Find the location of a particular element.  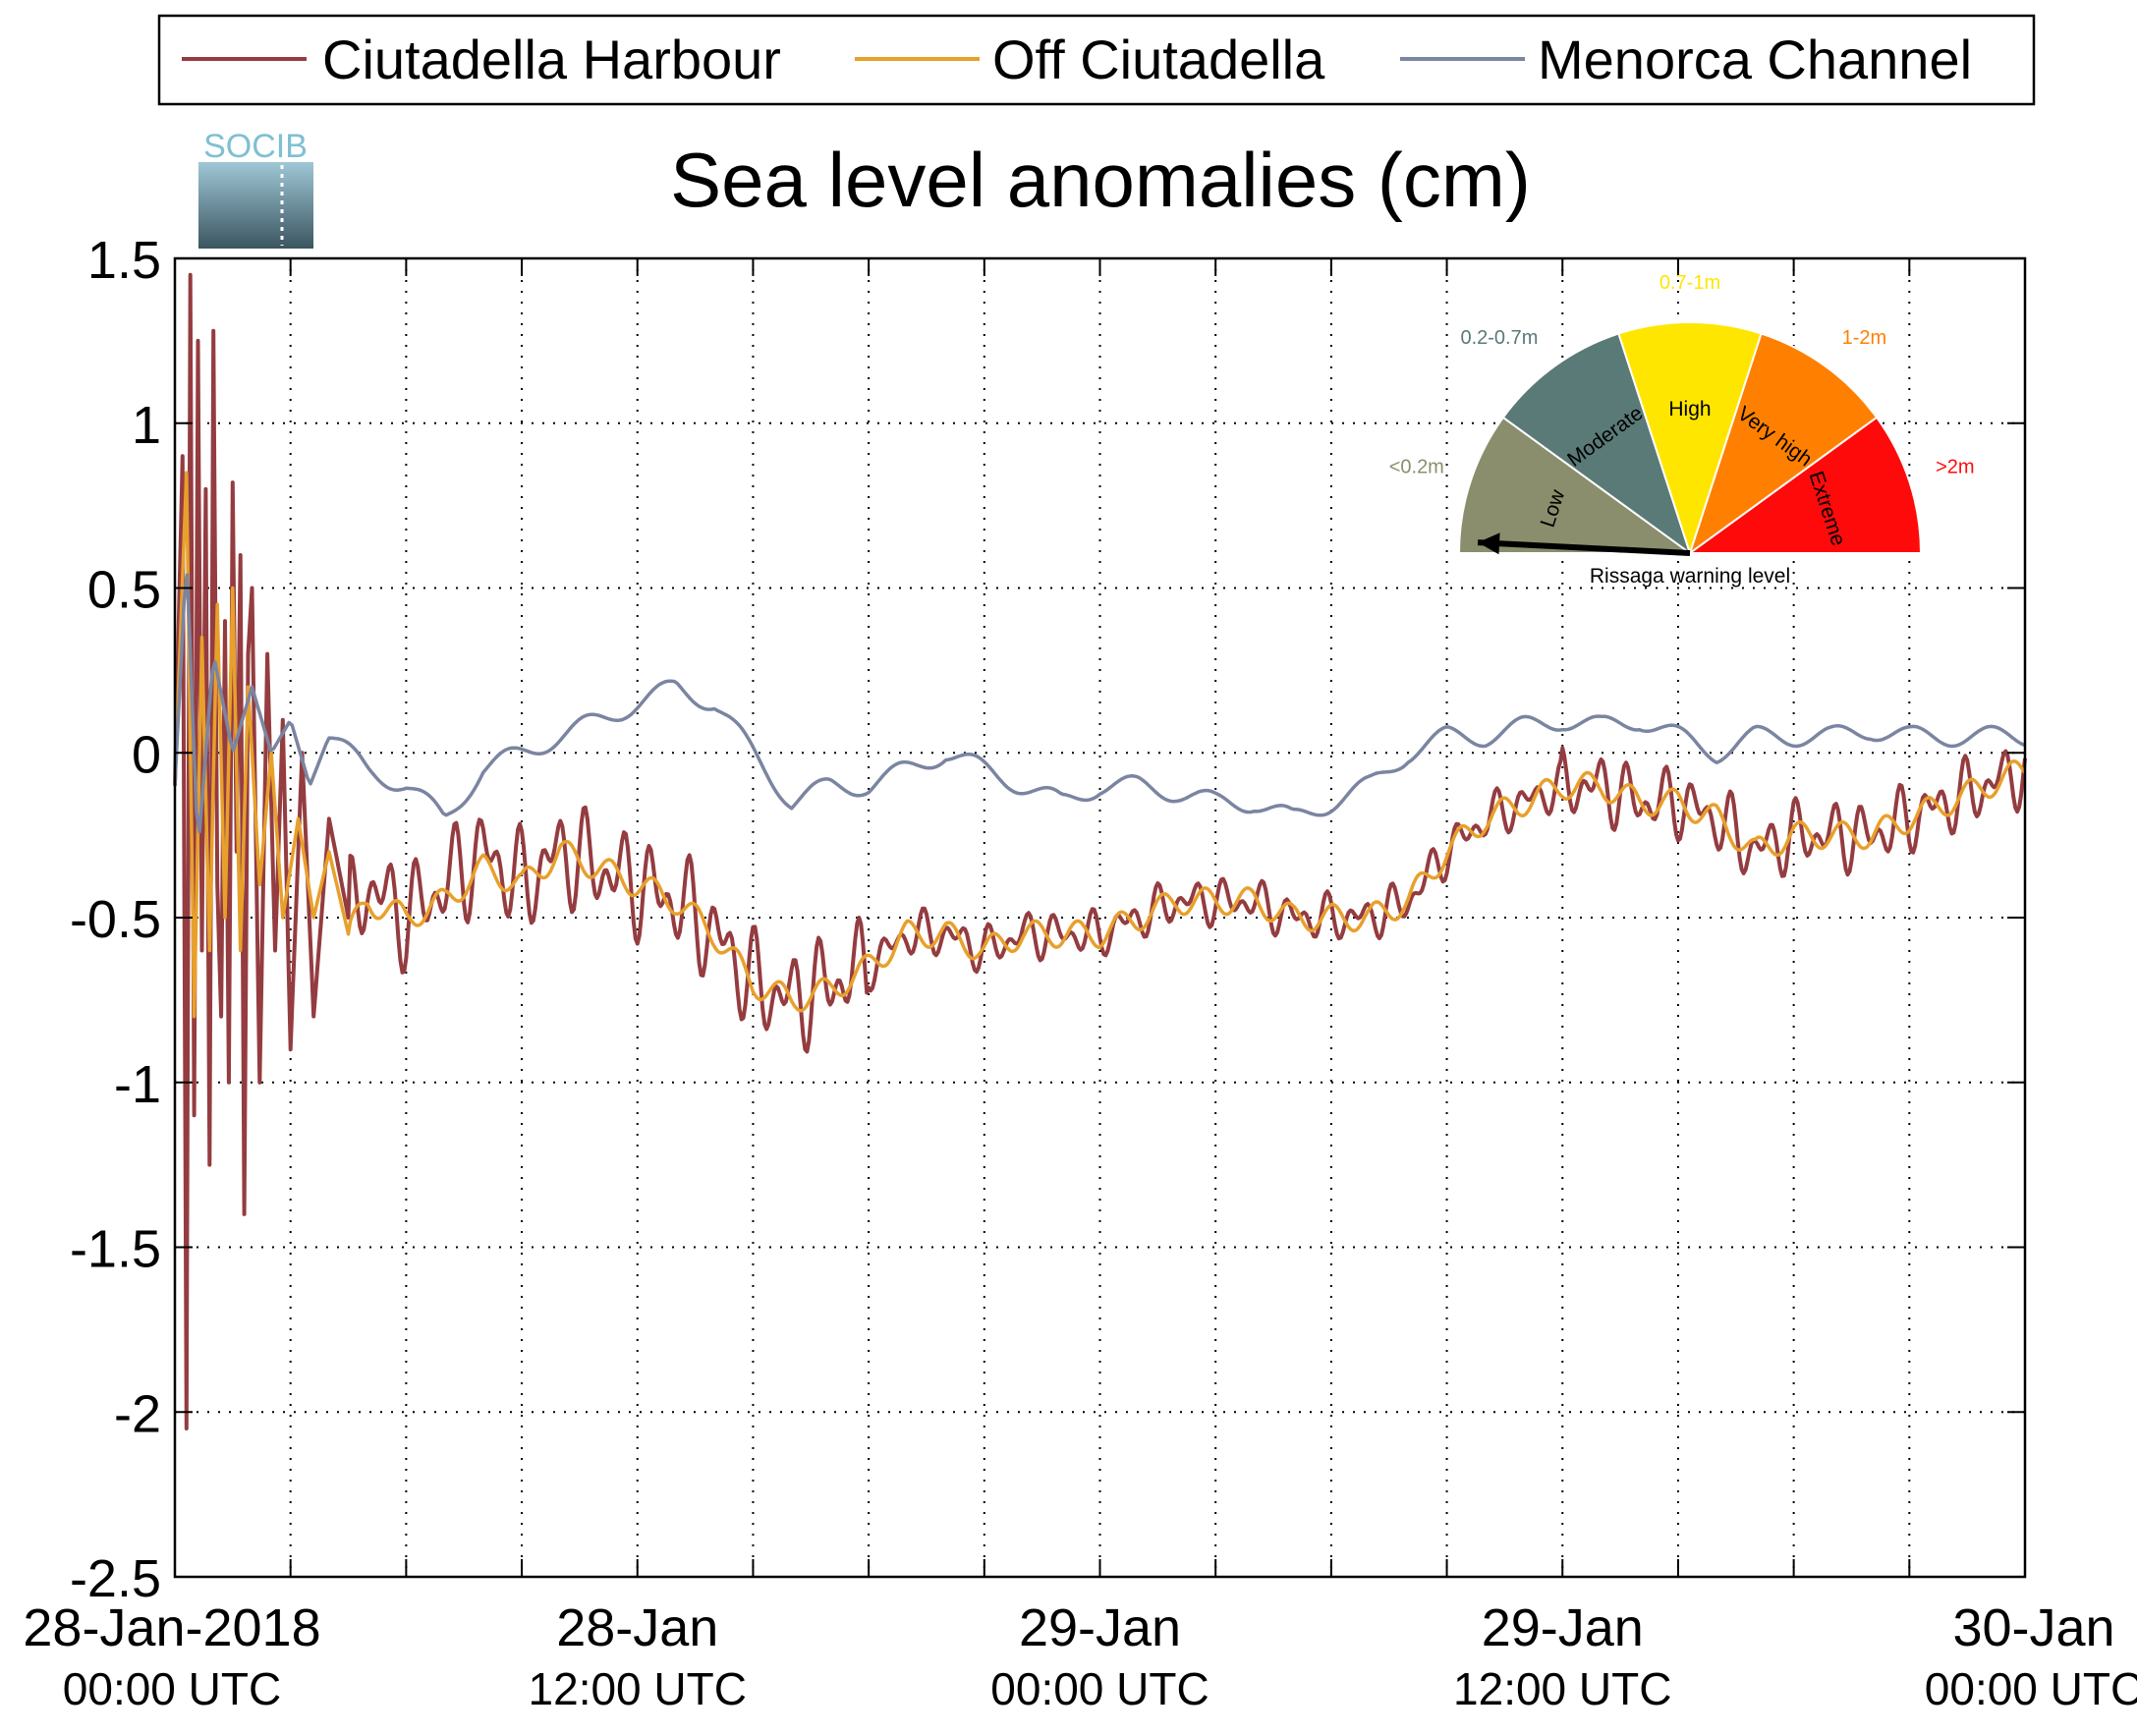

gauge-range-extreme: >2m is located at coordinates (1955, 467).